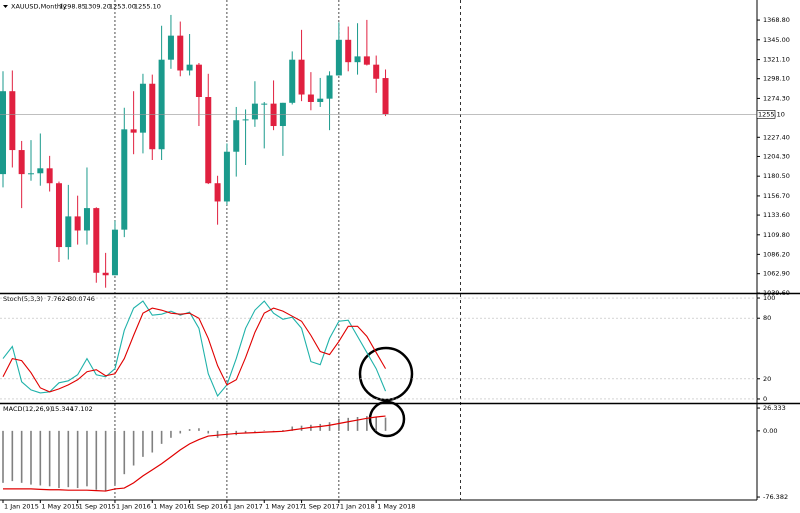 The width and height of the screenshot is (800, 513). Describe the element at coordinates (245, 507) in the screenshot. I see `x-tick-label: 1 Jan 2017` at that location.